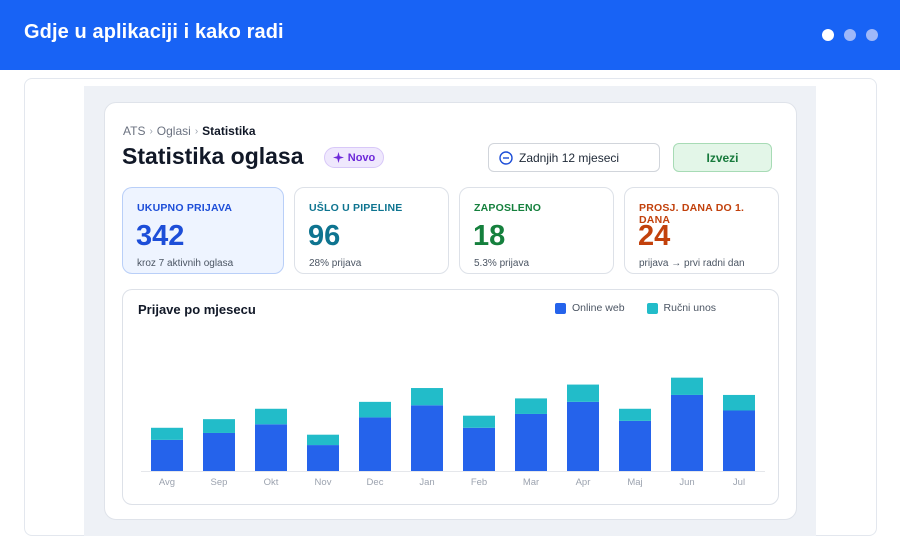  What do you see at coordinates (692, 263) in the screenshot?
I see `kpi-subtext: prijava → prvi radni dan` at bounding box center [692, 263].